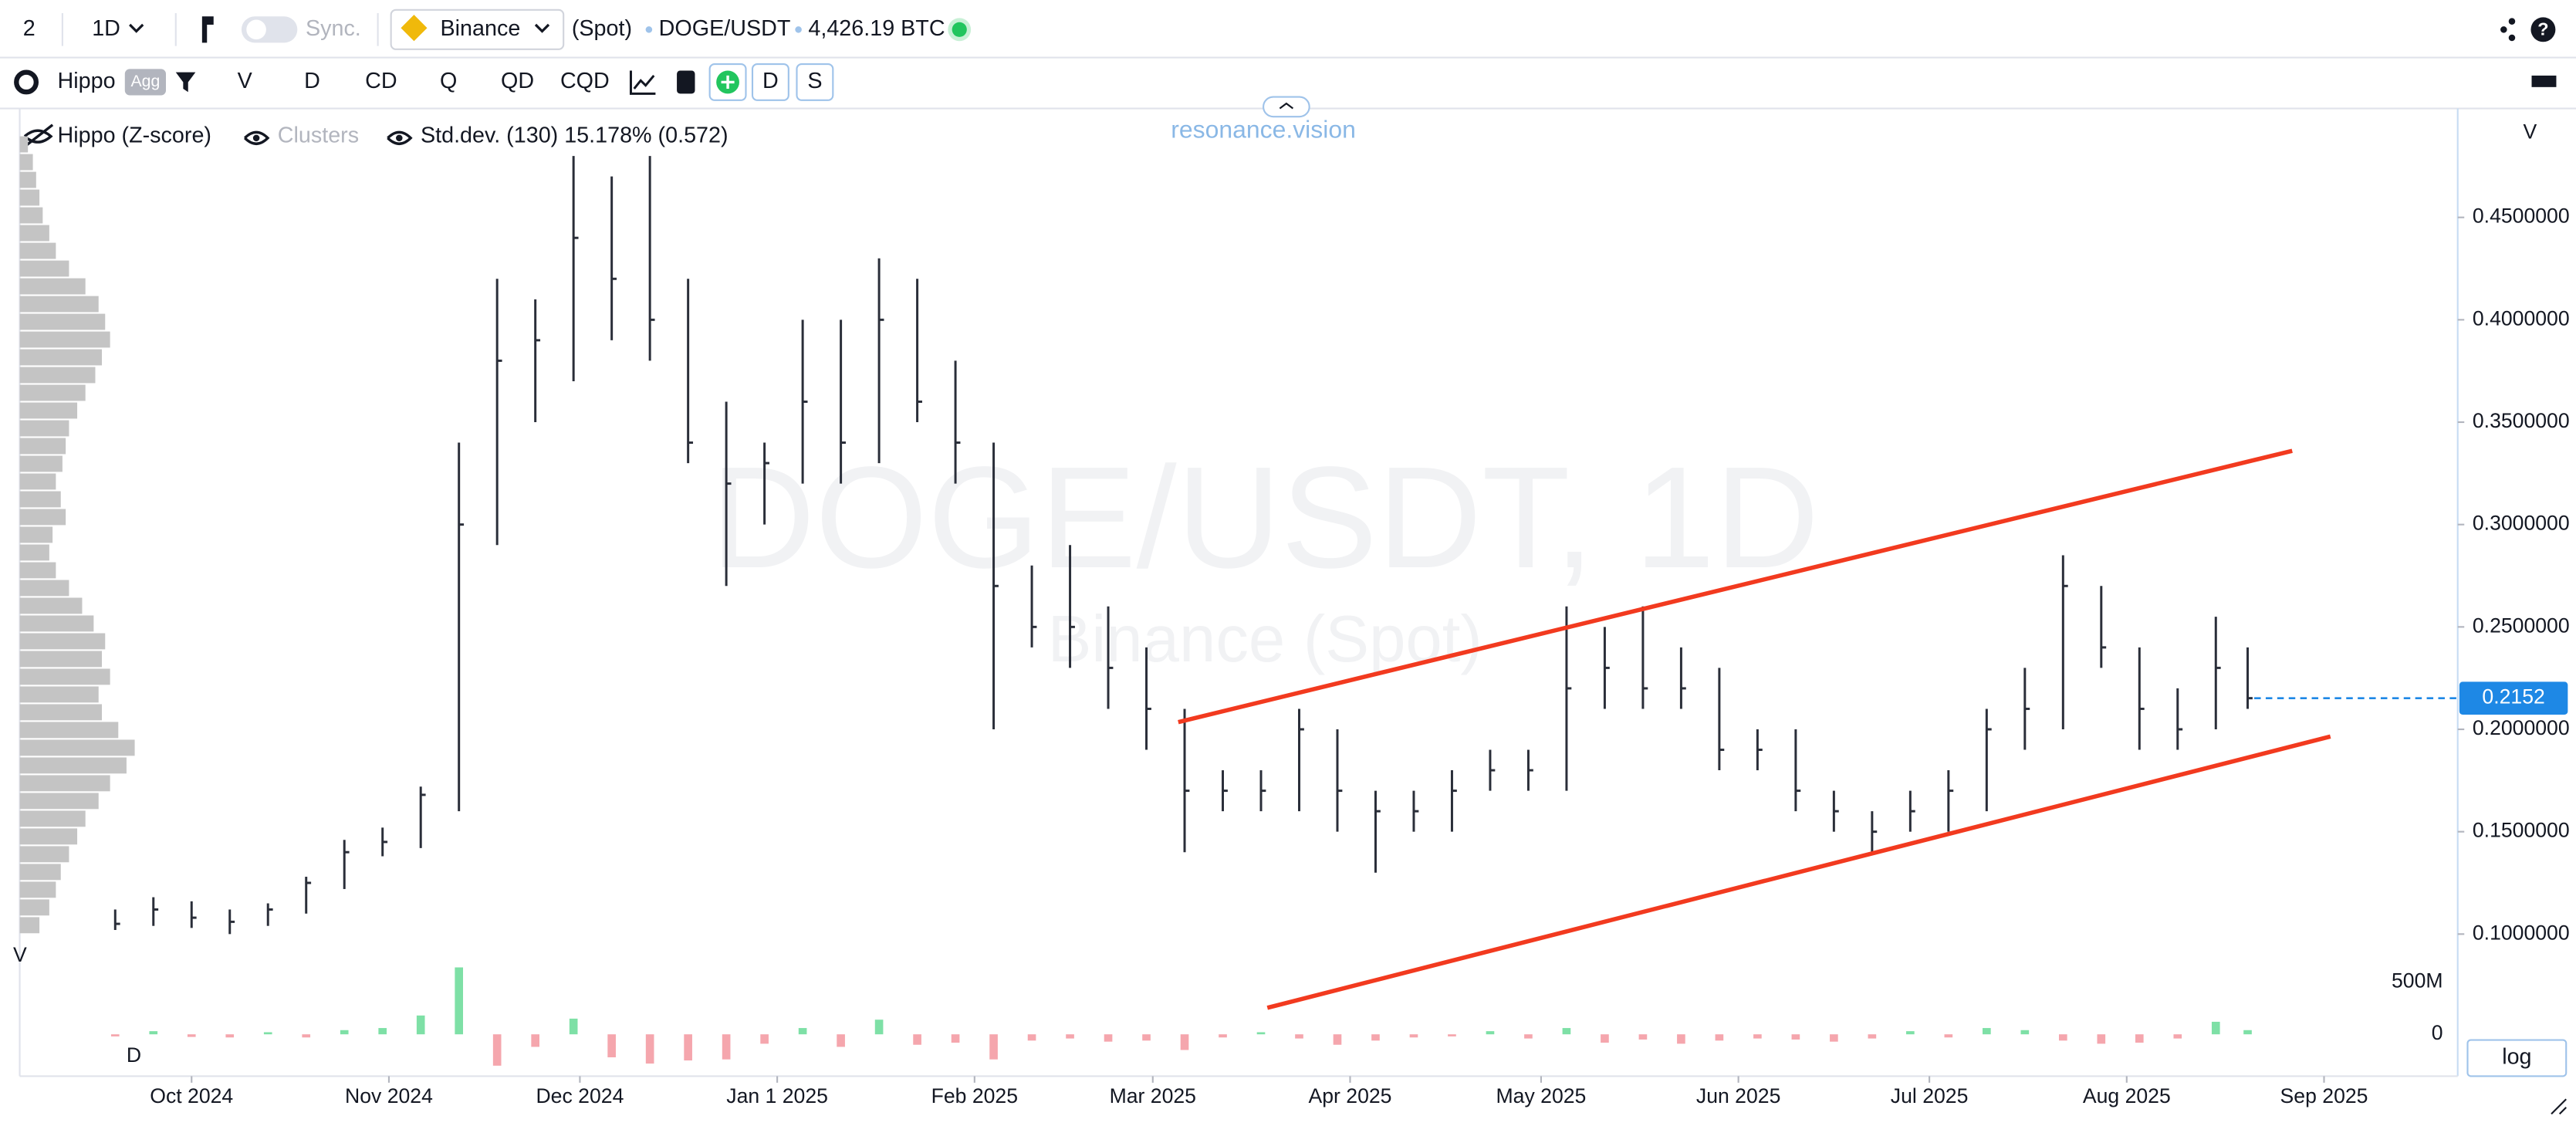 The height and width of the screenshot is (1126, 2576). Describe the element at coordinates (389, 1095) in the screenshot. I see `x-tick-label: Nov 2024` at that location.